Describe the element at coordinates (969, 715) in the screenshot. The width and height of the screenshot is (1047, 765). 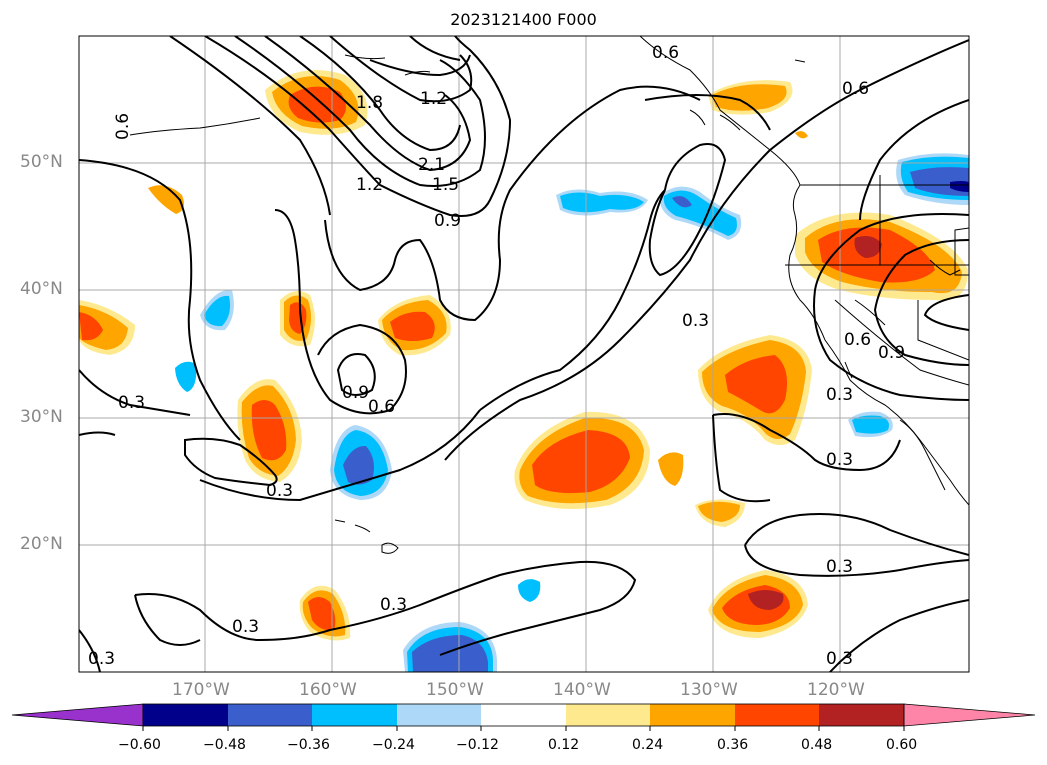
I see `colorbar-extend-high` at that location.